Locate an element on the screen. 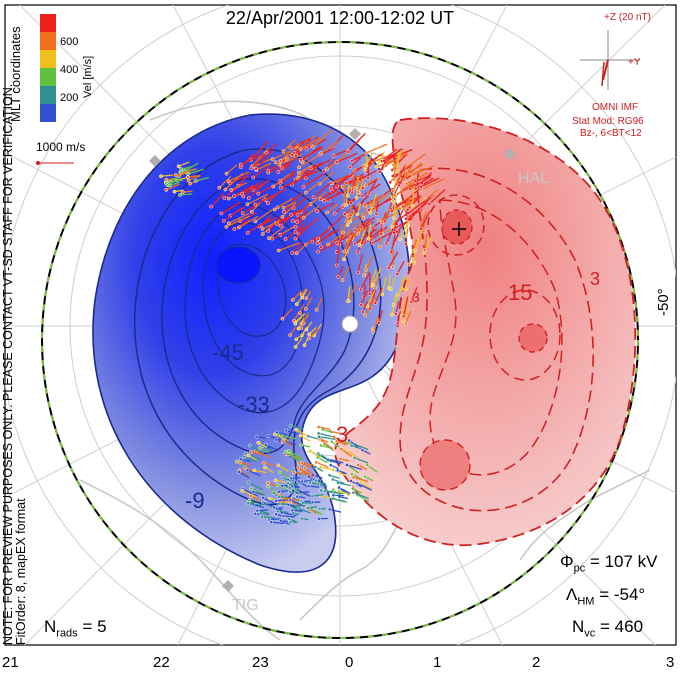 Image resolution: width=680 pixels, height=679 pixels. colorbar-tick: 200 is located at coordinates (69, 98).